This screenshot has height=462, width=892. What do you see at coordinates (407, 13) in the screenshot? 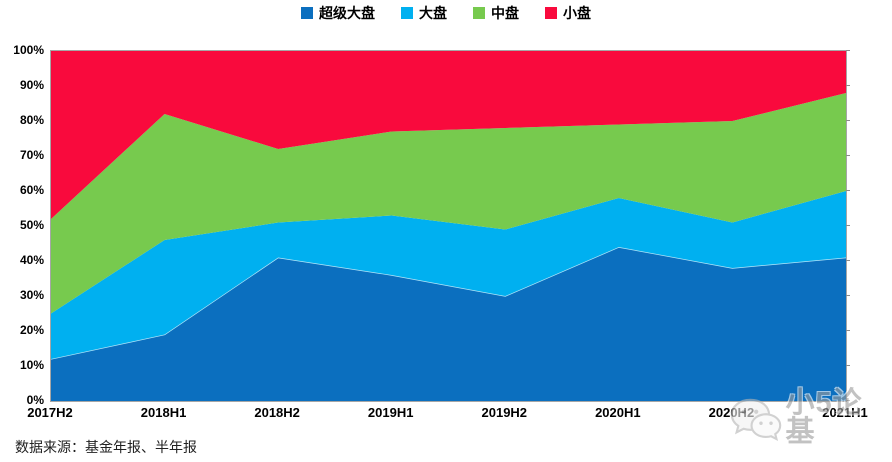
I see `legend-swatch-large-cap` at bounding box center [407, 13].